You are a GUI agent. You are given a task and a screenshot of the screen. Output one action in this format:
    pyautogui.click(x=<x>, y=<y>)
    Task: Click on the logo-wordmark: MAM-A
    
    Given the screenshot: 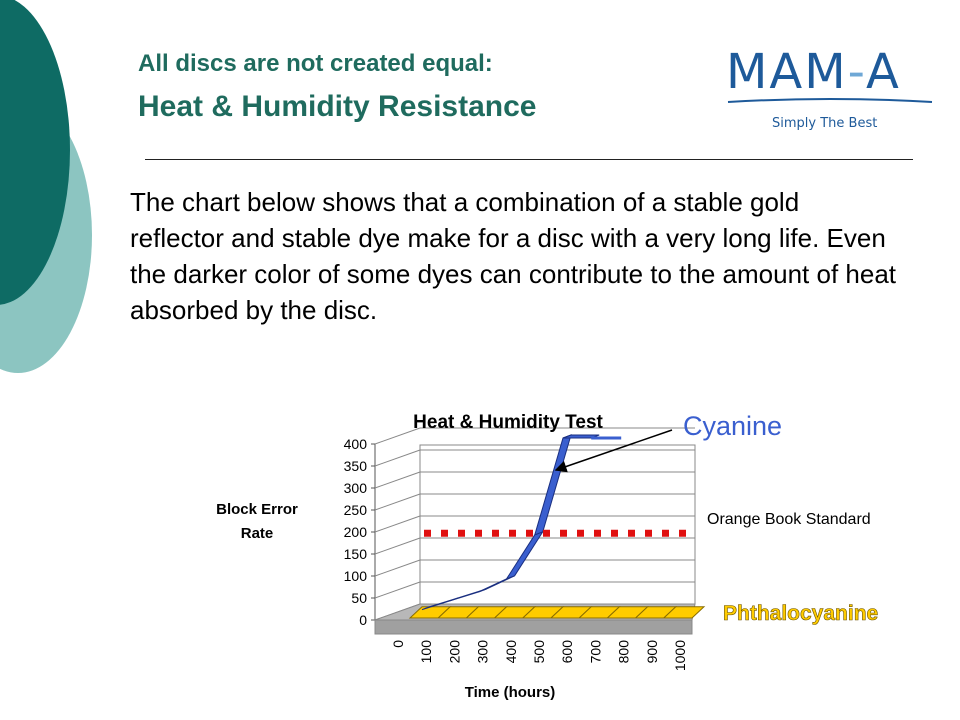 What is the action you would take?
    pyautogui.click(x=813, y=72)
    